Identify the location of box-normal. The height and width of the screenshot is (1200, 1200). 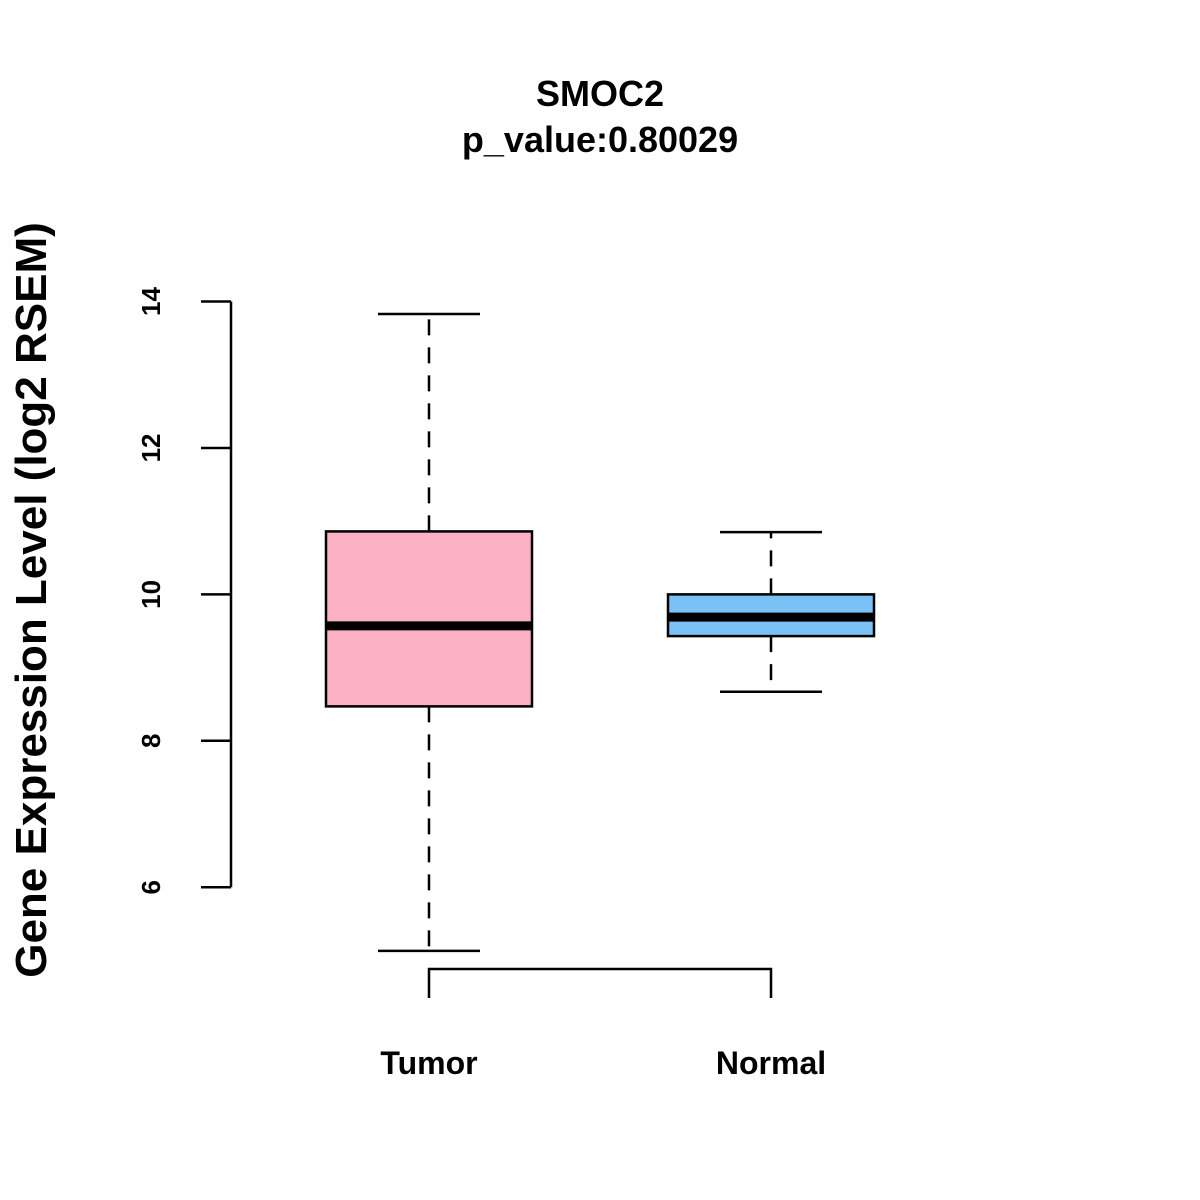
(771, 611).